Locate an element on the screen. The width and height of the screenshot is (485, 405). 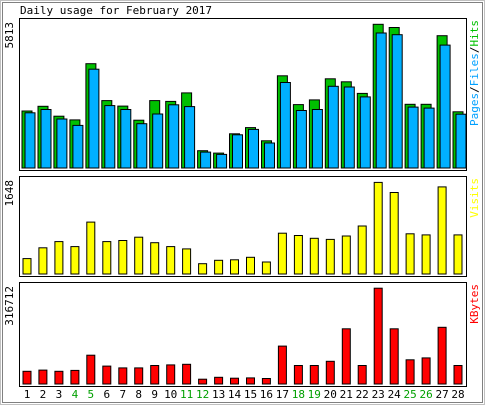
legend-item-hits-0: Pages is located at coordinates (474, 109).